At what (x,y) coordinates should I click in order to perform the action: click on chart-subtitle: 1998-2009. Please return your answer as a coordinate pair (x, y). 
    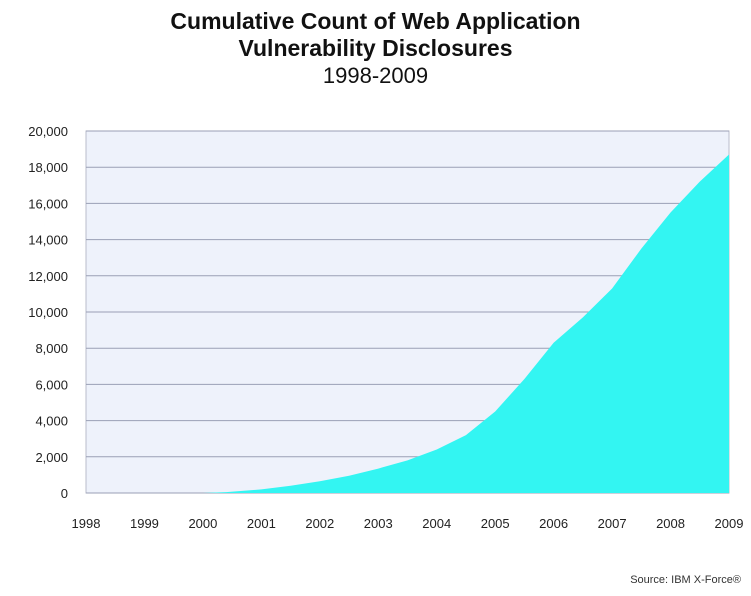
    Looking at the image, I should click on (375, 75).